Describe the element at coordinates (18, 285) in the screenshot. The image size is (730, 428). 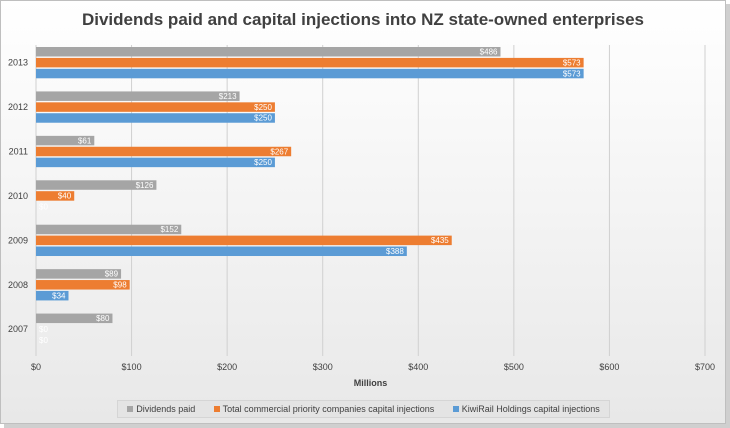
I see `y-tick-label: 2008` at that location.